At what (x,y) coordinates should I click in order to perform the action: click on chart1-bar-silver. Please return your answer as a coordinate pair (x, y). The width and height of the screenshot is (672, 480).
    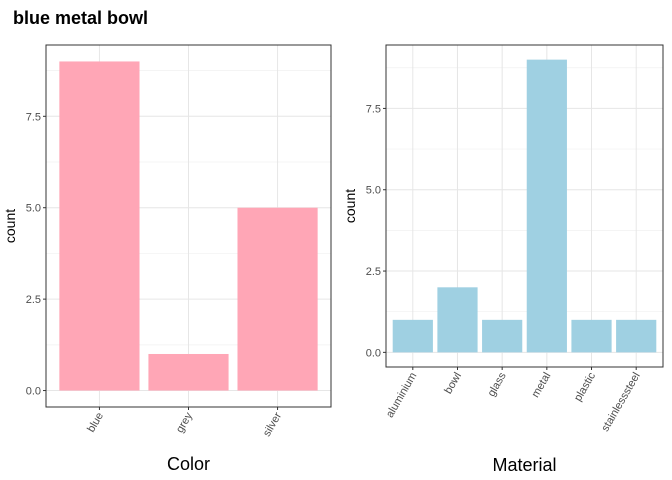
    Looking at the image, I should click on (277, 299).